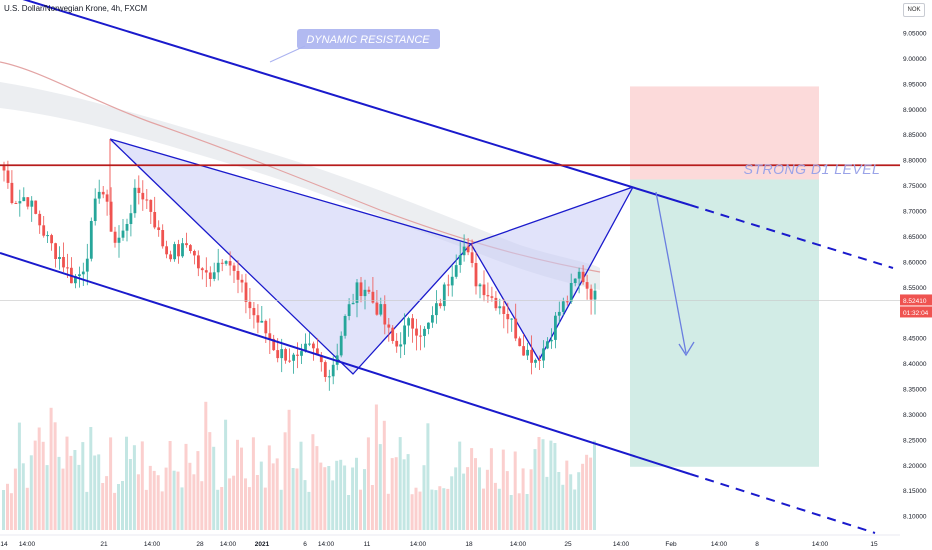  Describe the element at coordinates (915, 466) in the screenshot. I see `price-tick: 8.20000` at that location.